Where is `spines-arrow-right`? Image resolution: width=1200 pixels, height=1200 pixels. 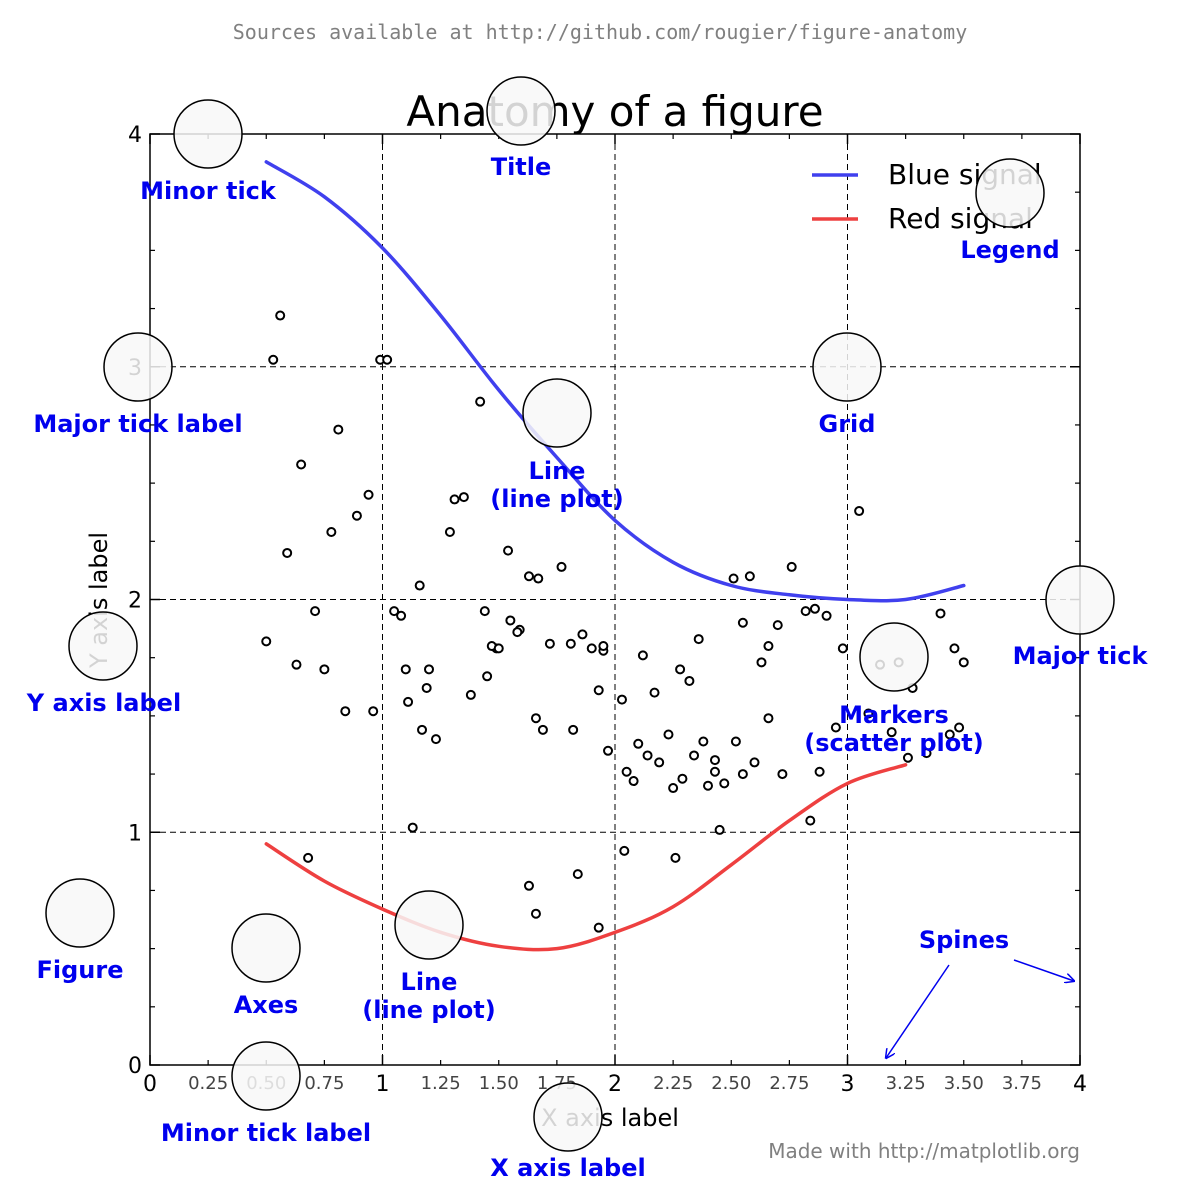
spines-arrow-right is located at coordinates (1043, 970).